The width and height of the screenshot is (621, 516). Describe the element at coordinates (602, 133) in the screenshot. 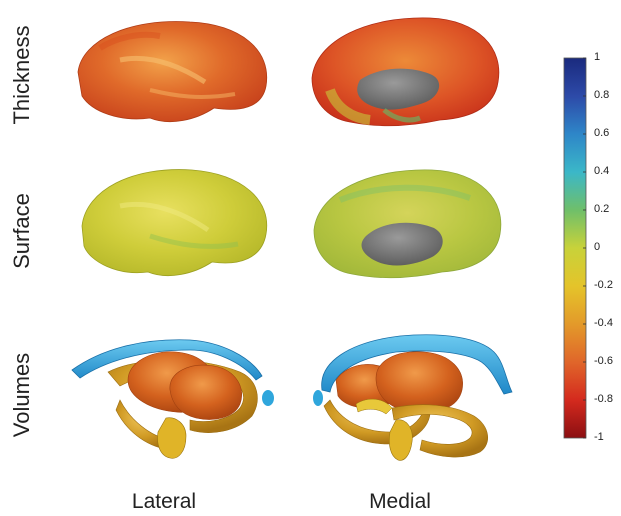

I see `colorbar-tick-label: 0.6` at that location.